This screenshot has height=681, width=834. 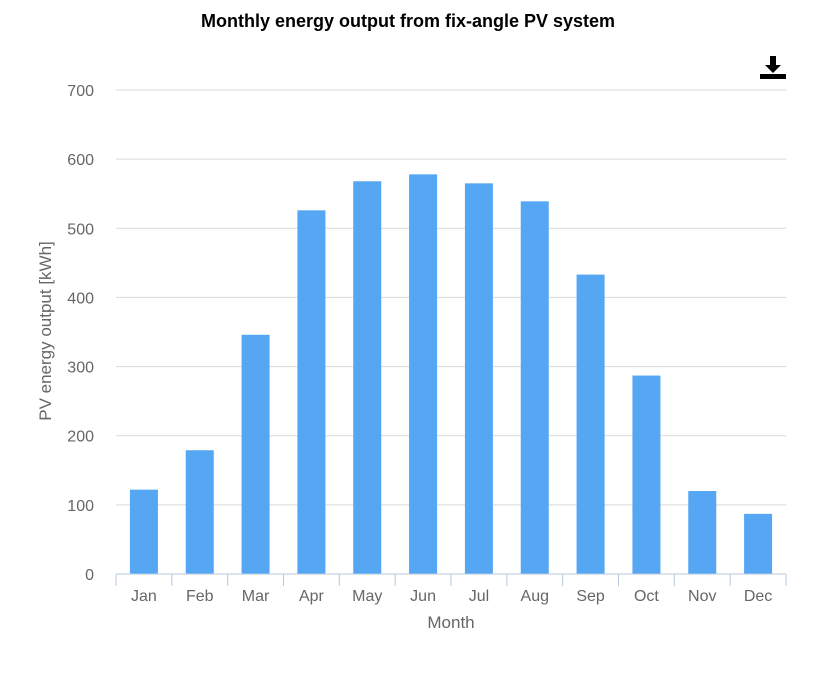 I want to click on x-tick-label: Jun, so click(x=423, y=596).